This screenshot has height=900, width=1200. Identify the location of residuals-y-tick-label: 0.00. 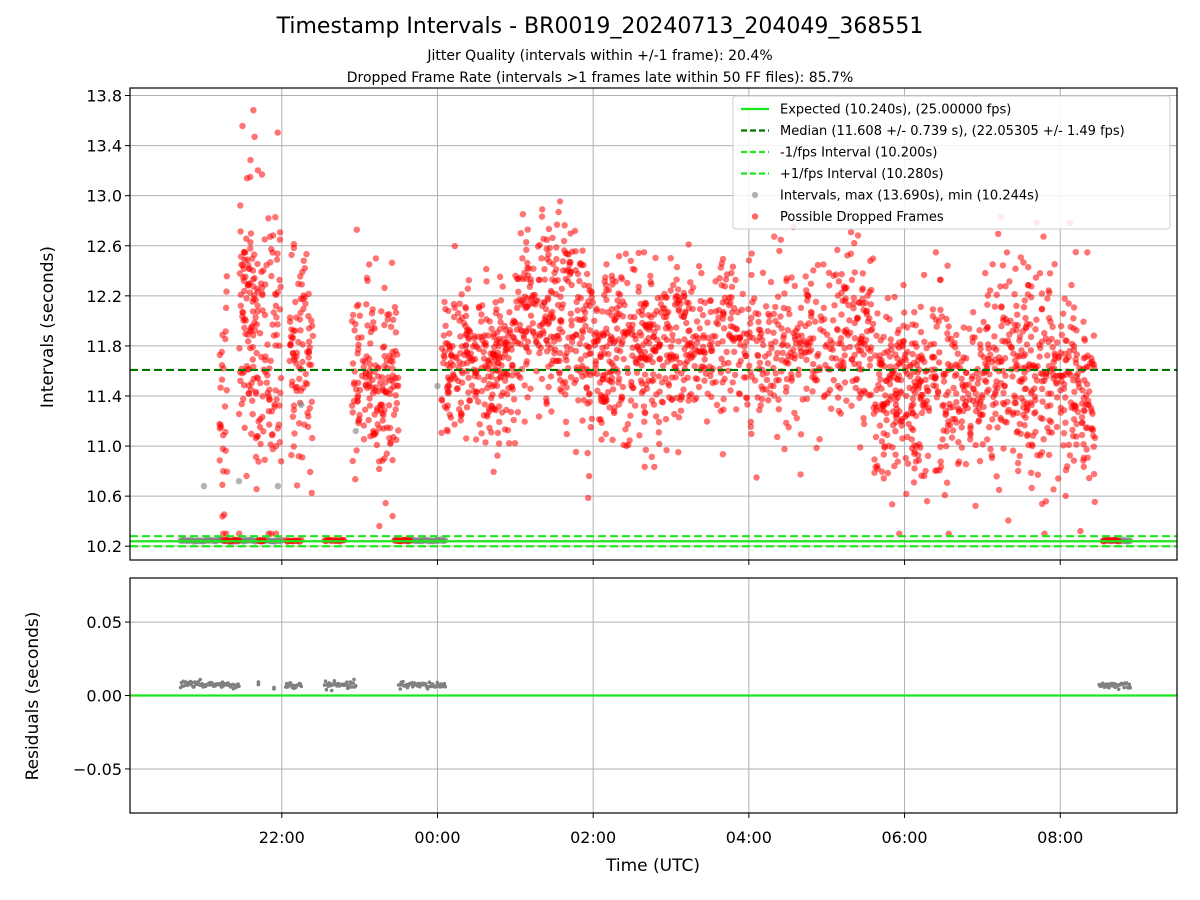
(104, 696).